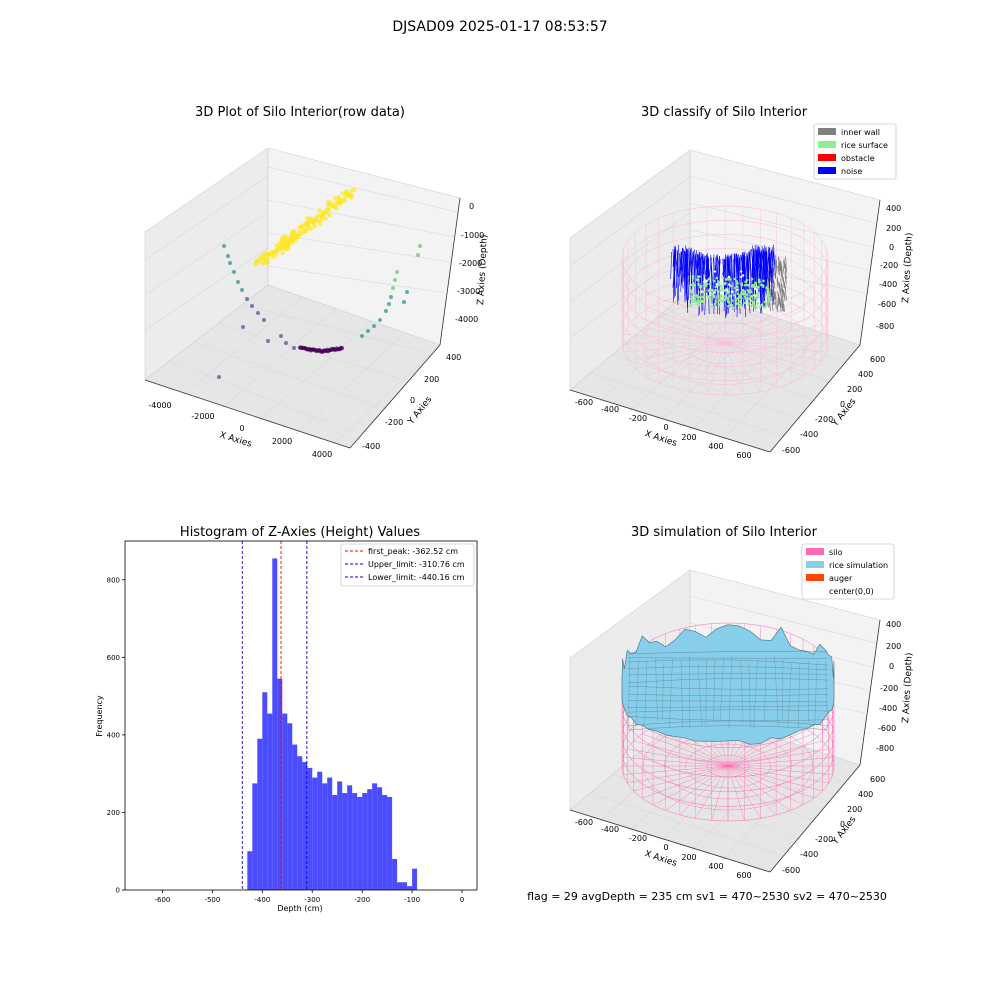  I want to click on panel1-x-tick: -2000, so click(202, 416).